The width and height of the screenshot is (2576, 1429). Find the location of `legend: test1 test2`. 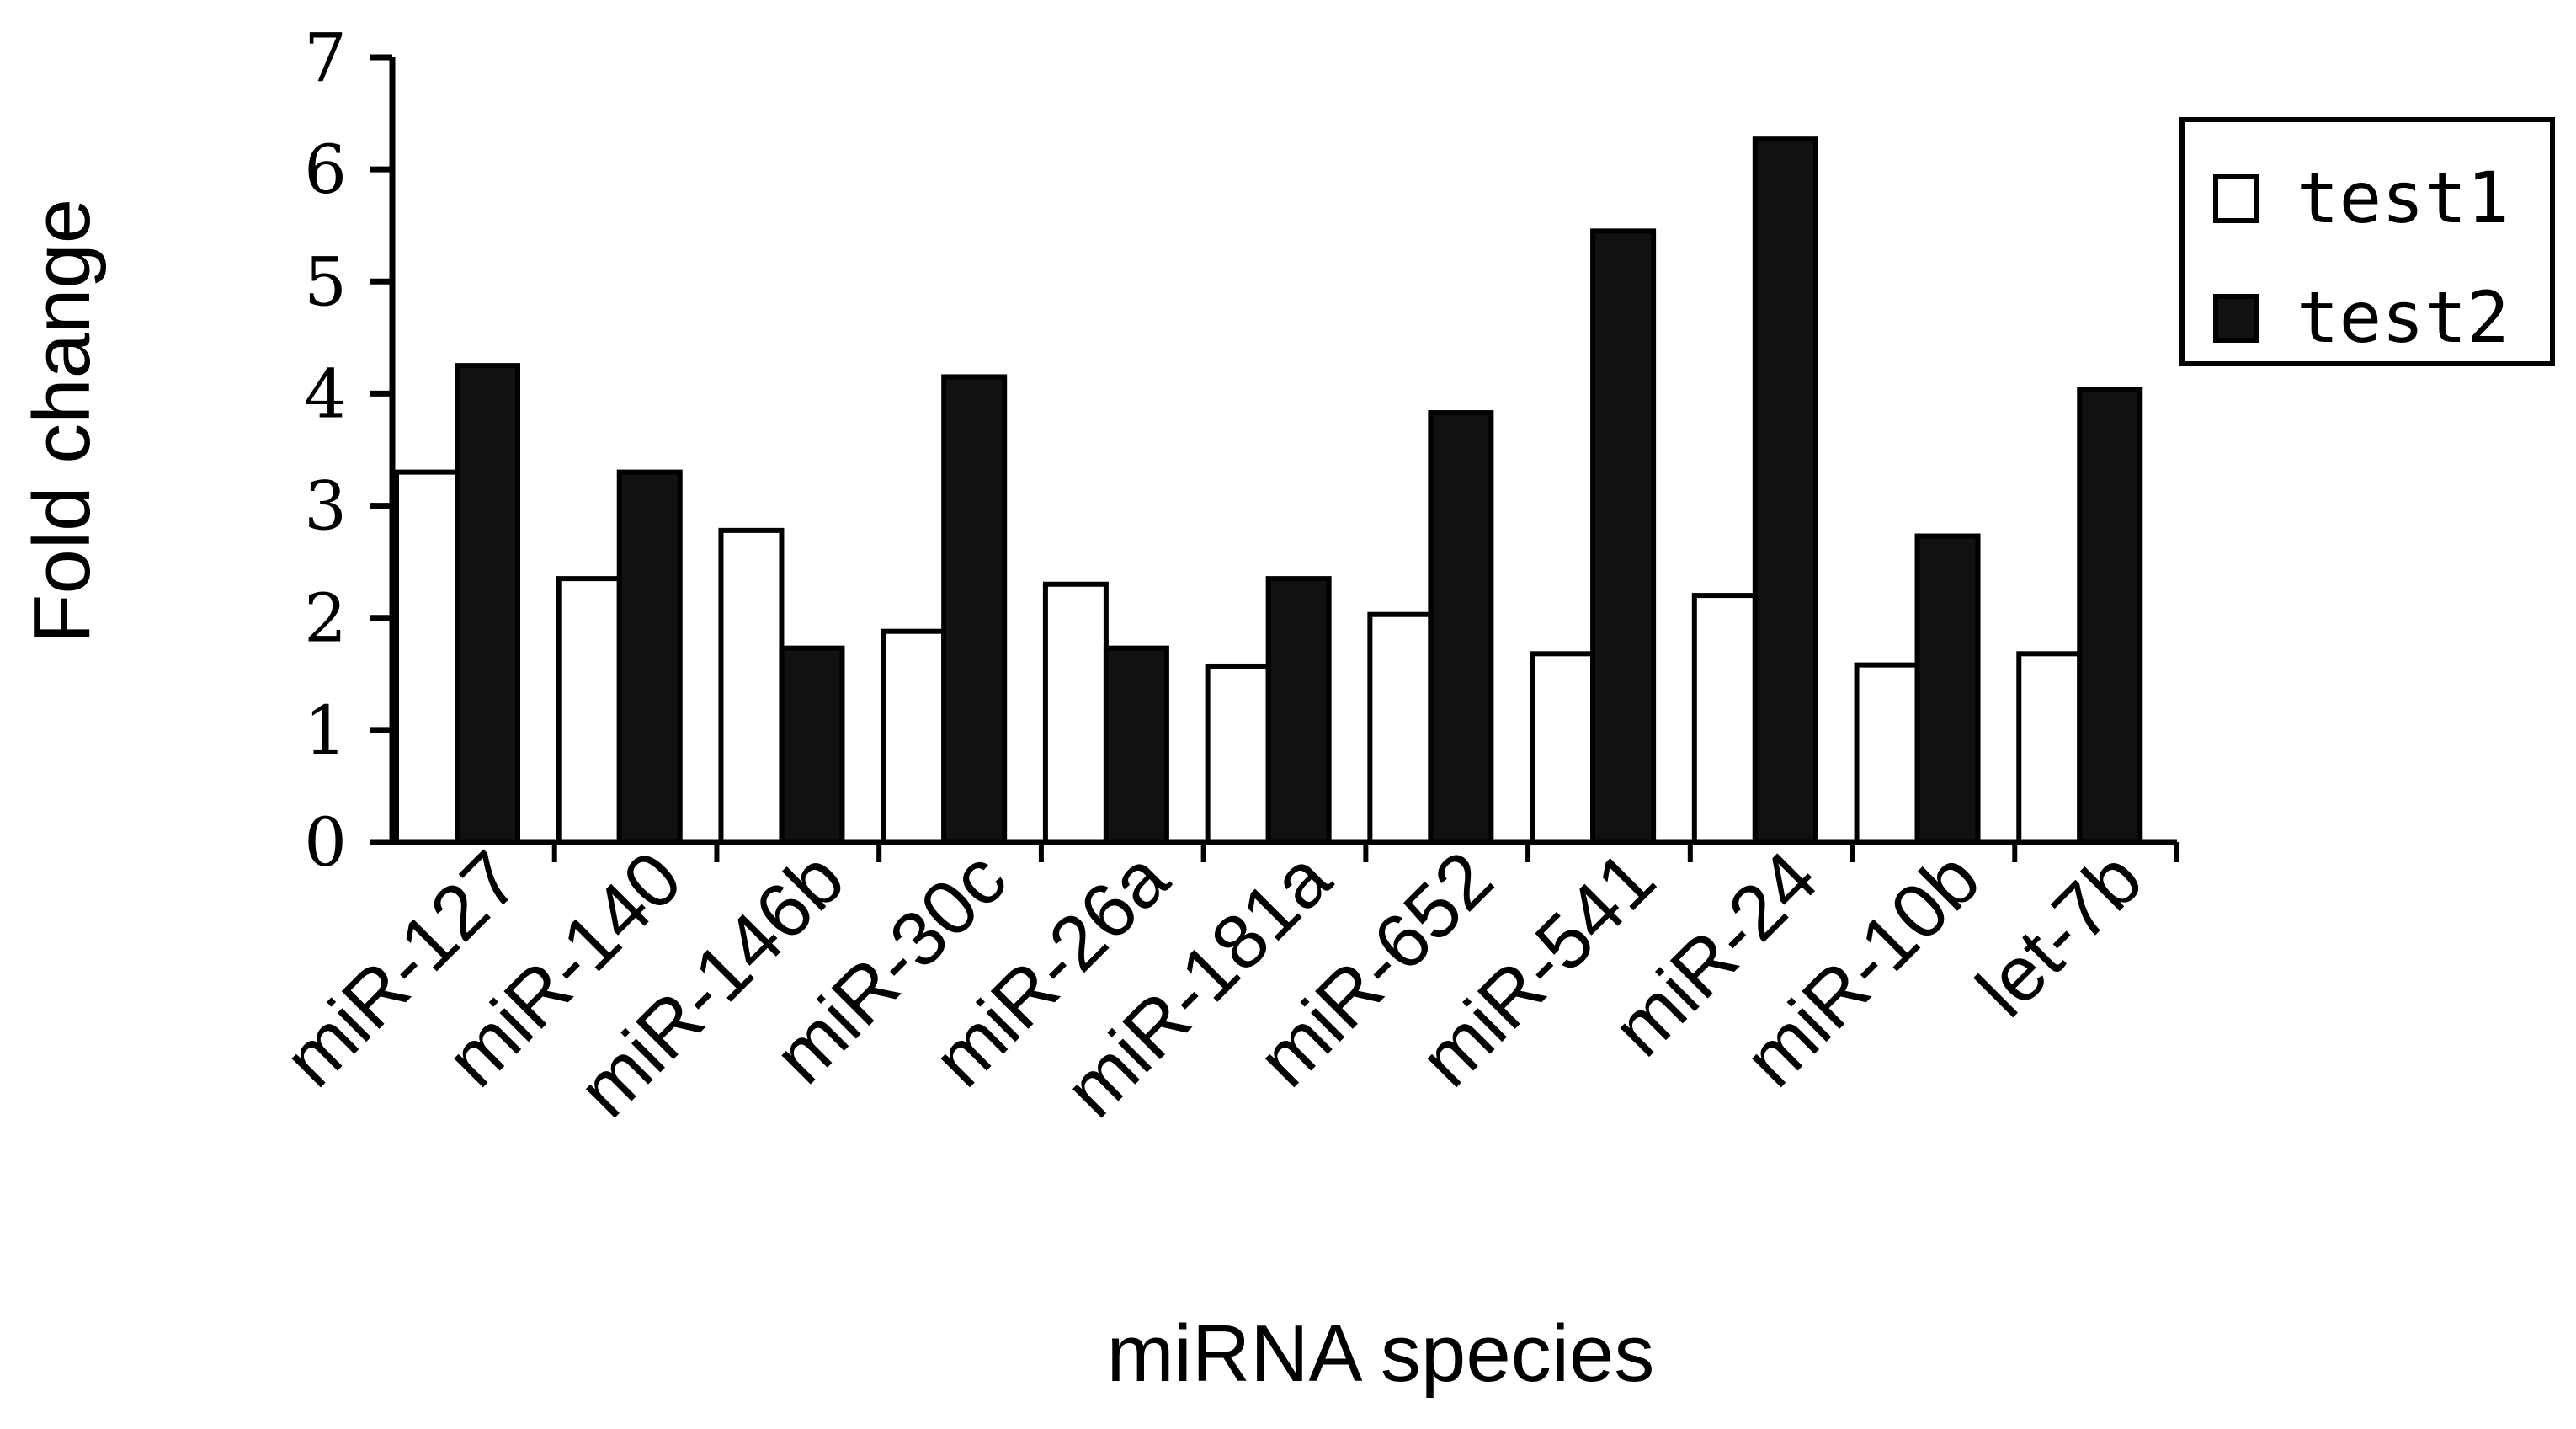

legend: test1 test2 is located at coordinates (2367, 241).